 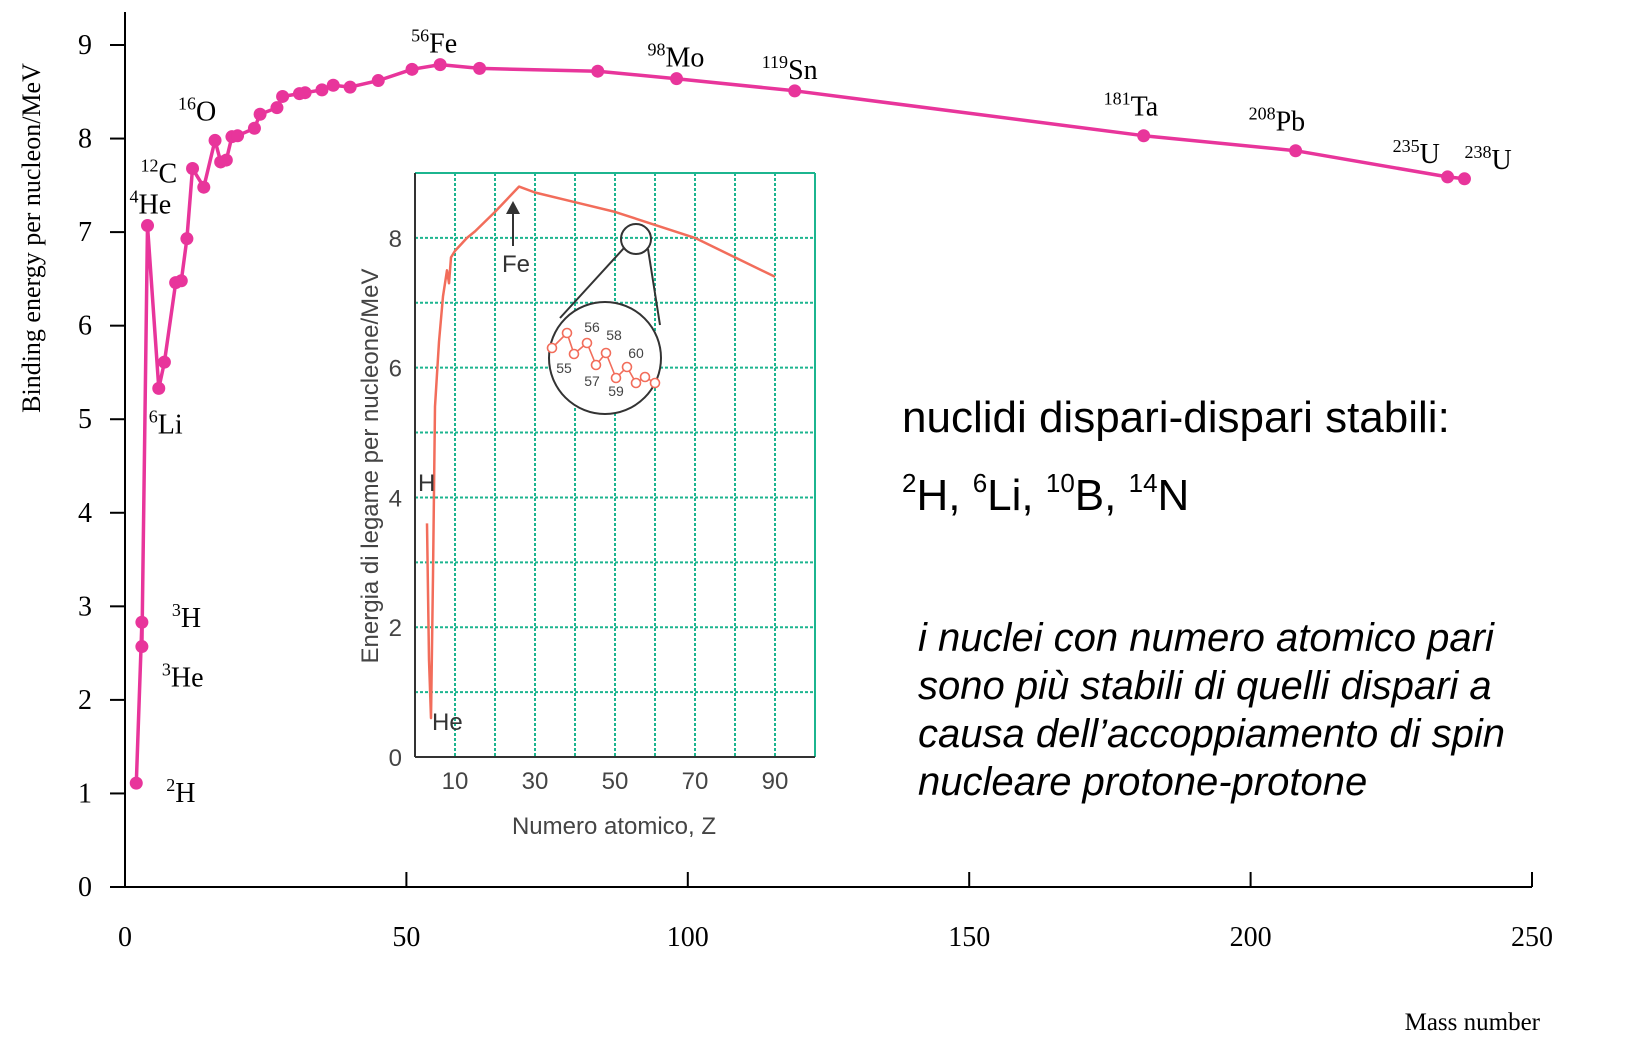 What do you see at coordinates (592, 283) in the screenshot?
I see `inset-zoom-connector` at bounding box center [592, 283].